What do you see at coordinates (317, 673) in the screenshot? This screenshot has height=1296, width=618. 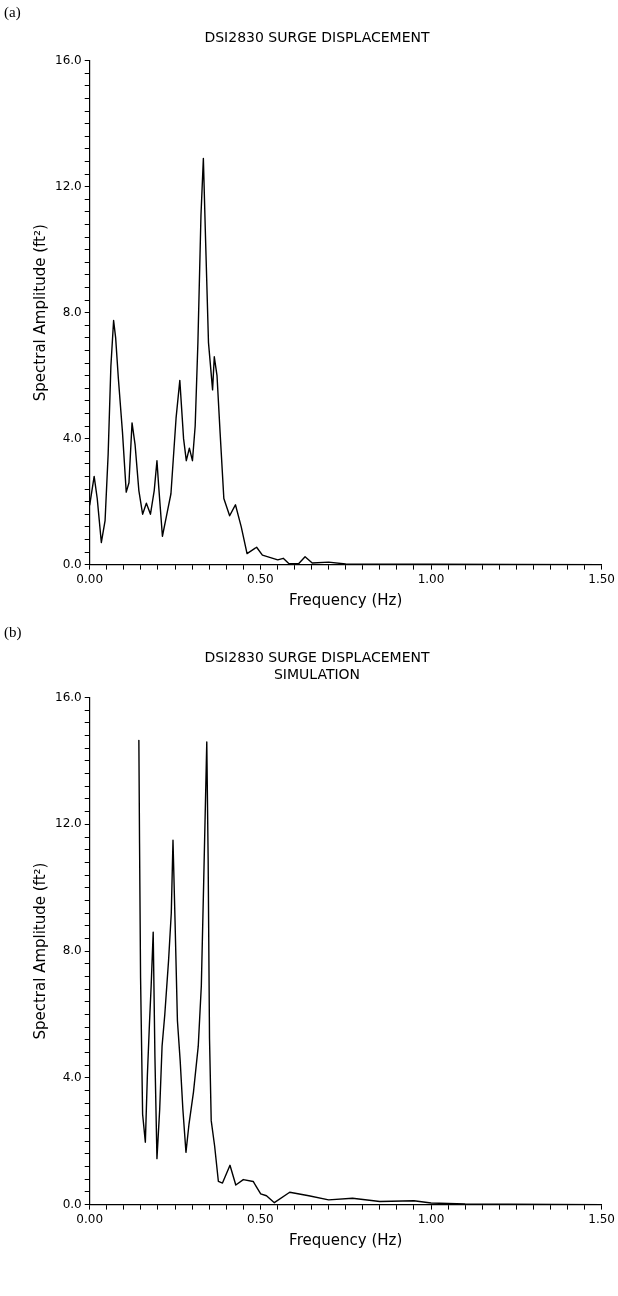 I see `chart-subtitle: SIMULATION` at bounding box center [317, 673].